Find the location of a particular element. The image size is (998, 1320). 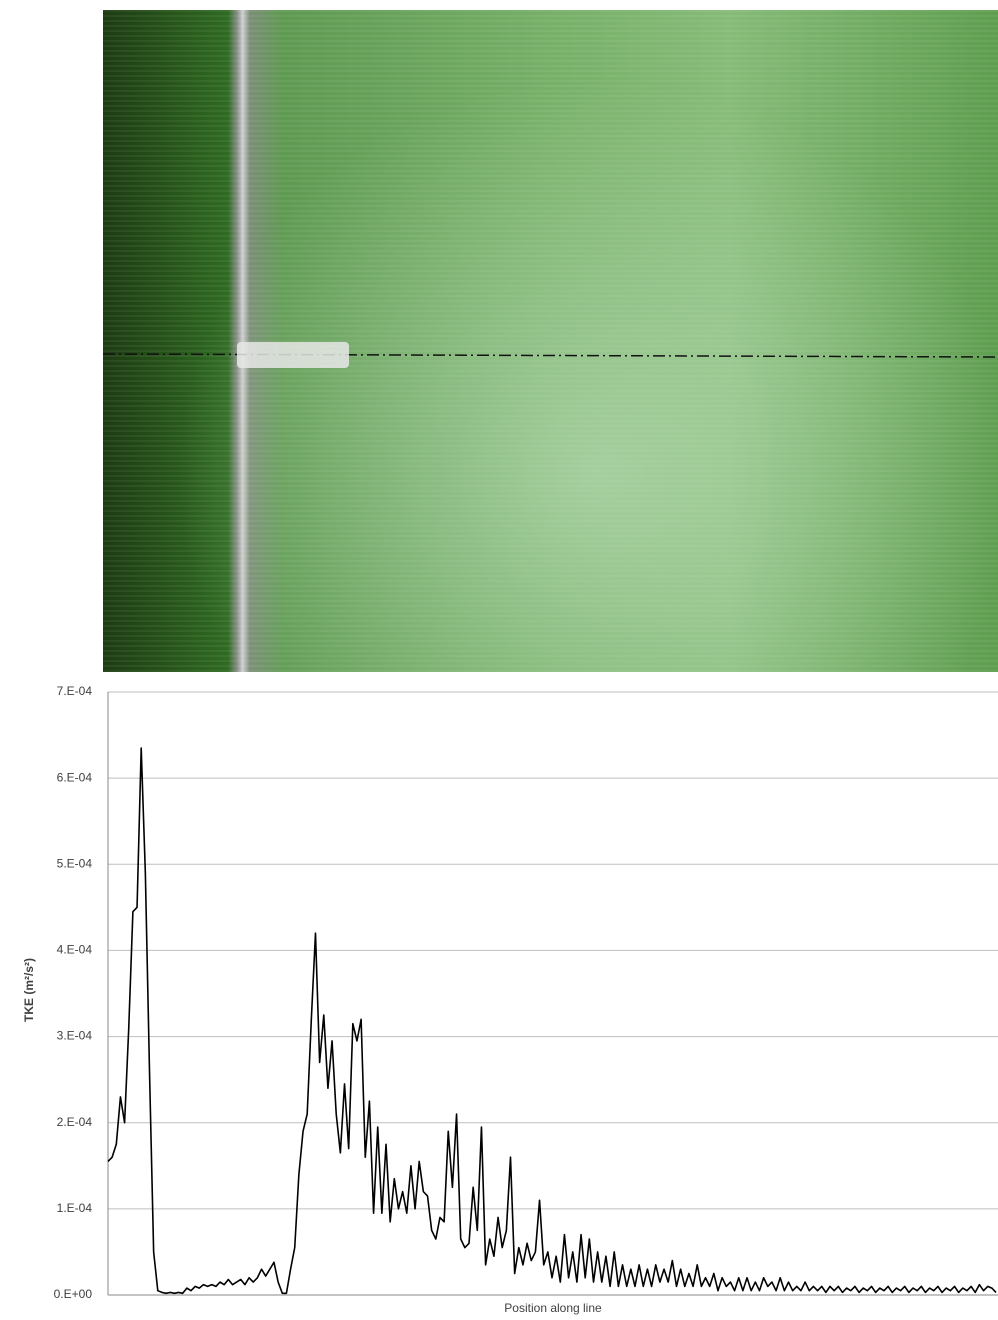

y-tick-label: 5.E-04 is located at coordinates (75, 863).